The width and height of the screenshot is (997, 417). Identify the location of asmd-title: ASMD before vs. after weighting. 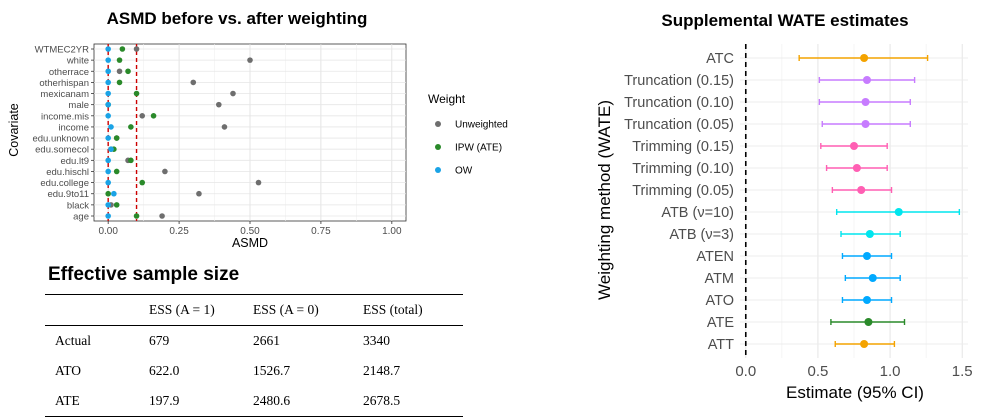
(237, 18).